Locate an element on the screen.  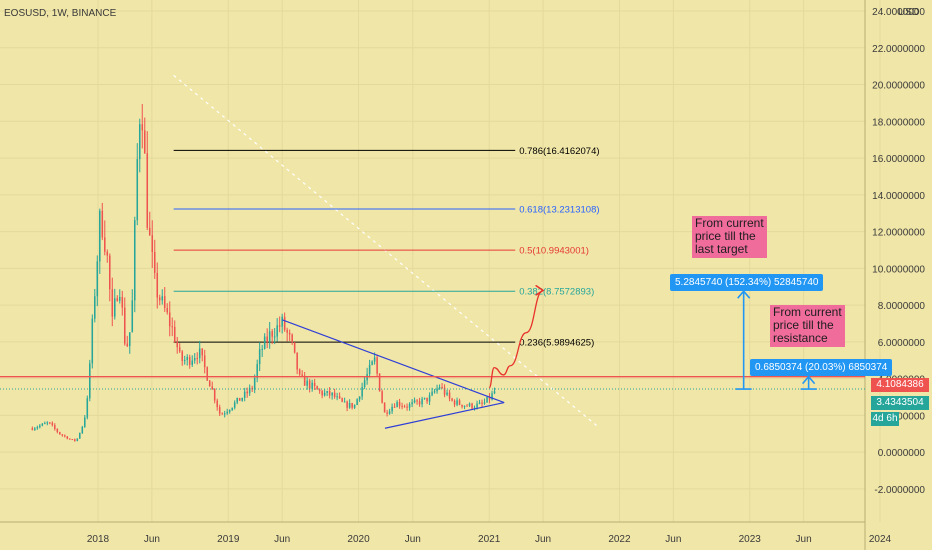
y-tick-label: 8.0000000 is located at coordinates (902, 306).